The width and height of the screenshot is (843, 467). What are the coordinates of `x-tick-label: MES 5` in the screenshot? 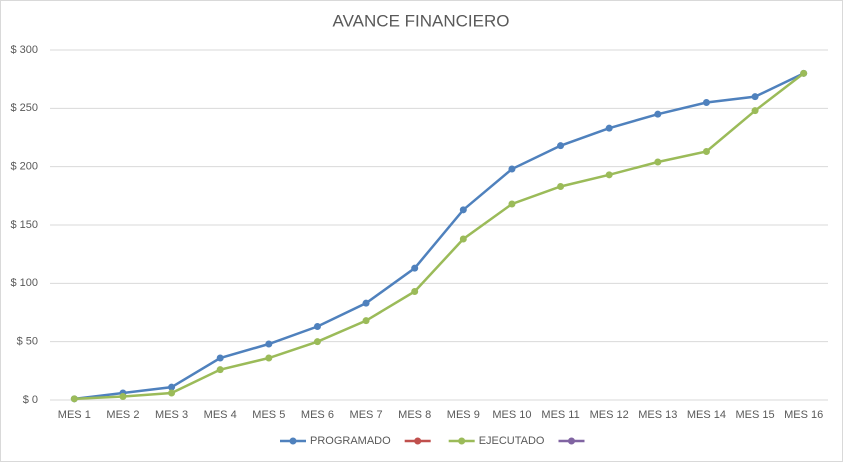 It's located at (268, 415).